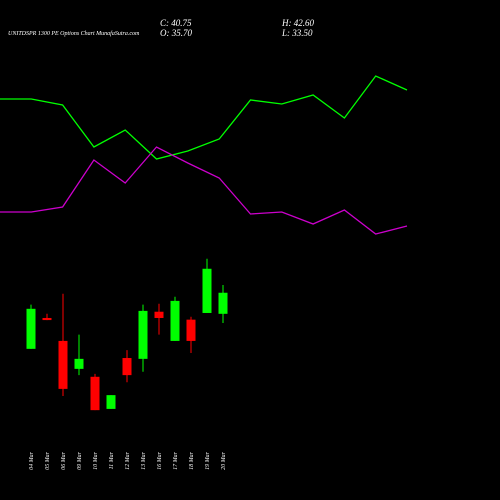 This screenshot has width=500, height=500. Describe the element at coordinates (80, 460) in the screenshot. I see `x-tick-label: 09 Mar` at that location.